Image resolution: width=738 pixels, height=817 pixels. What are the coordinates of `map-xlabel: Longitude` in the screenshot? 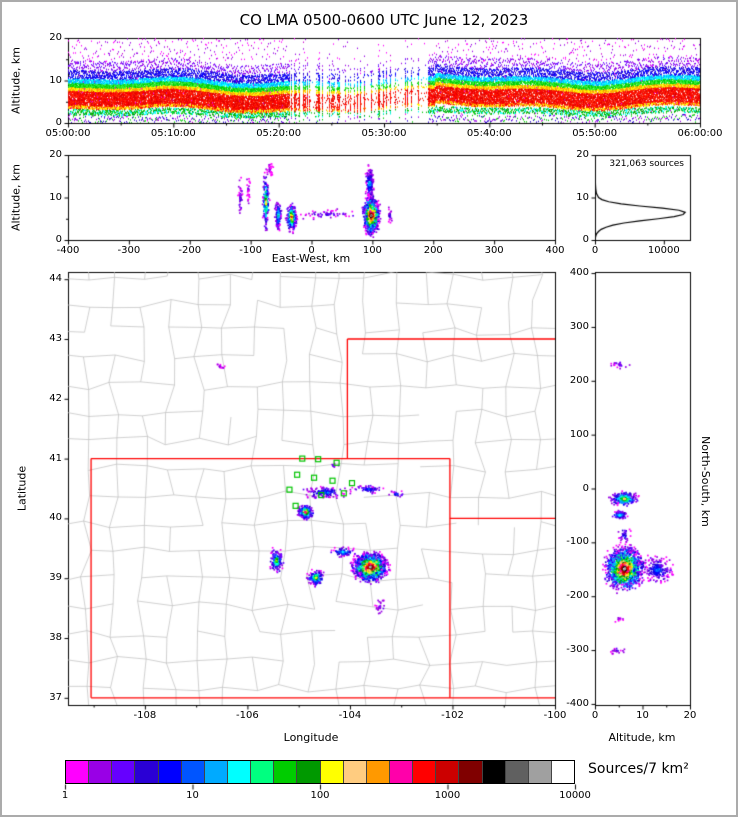 It's located at (311, 737).